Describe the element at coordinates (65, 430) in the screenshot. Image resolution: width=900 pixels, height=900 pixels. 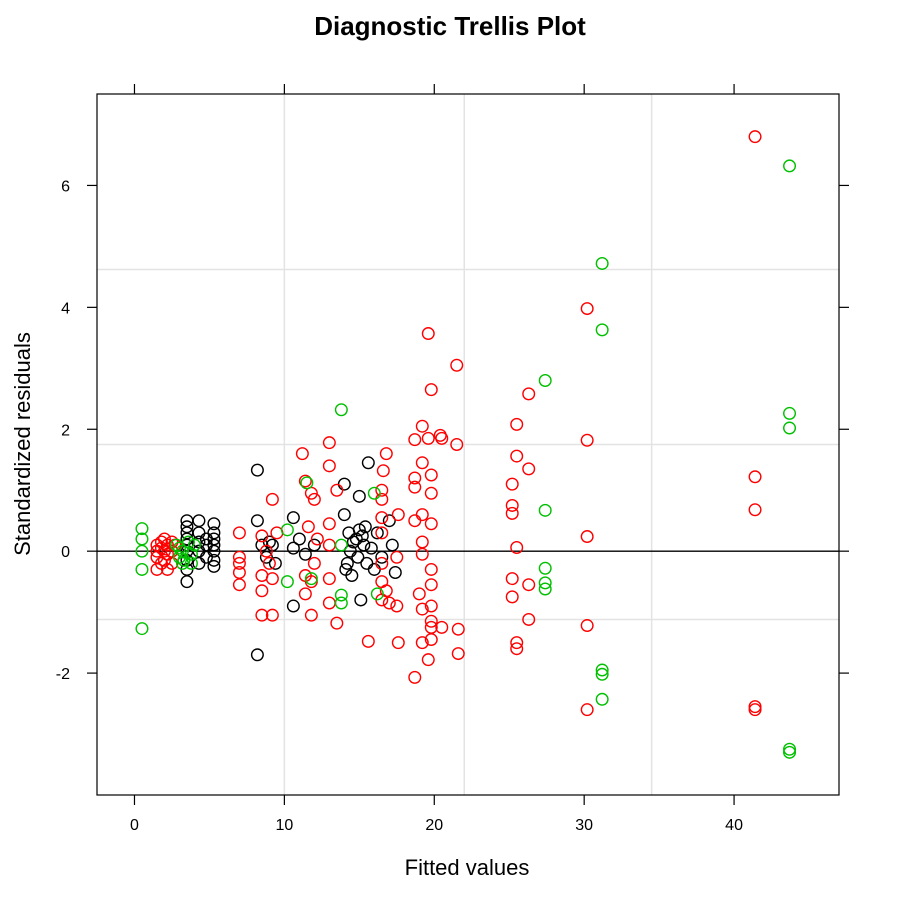
I see `y-tick-label: 2` at that location.